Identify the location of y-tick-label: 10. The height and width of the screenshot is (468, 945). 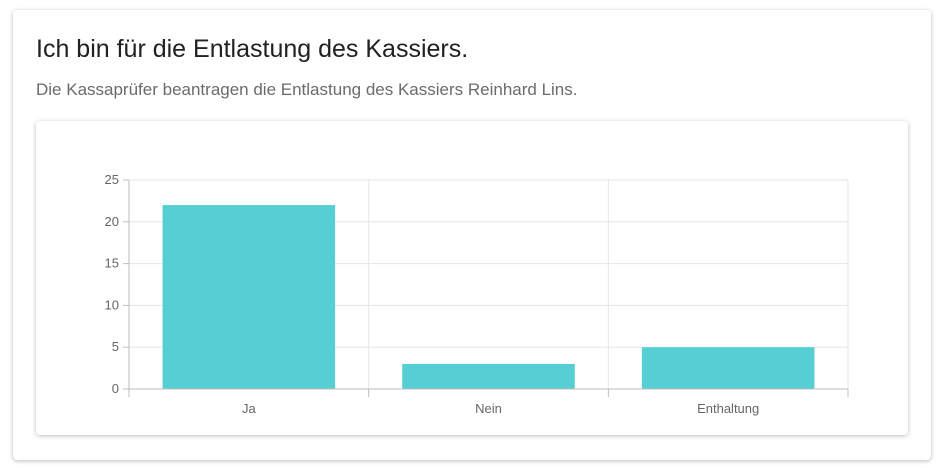
(112, 304).